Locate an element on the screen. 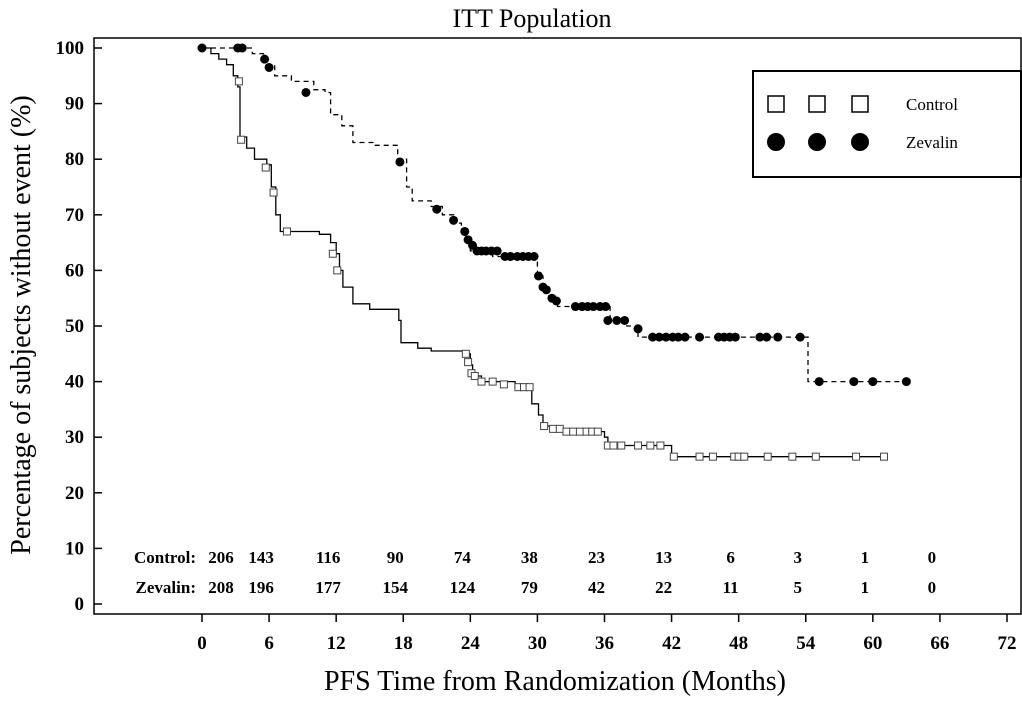 Image resolution: width=1022 pixels, height=705 pixels. risk-value: 11 is located at coordinates (731, 587).